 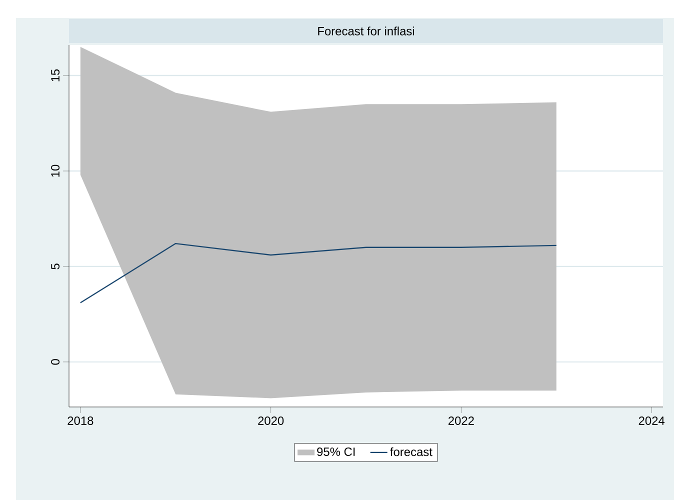 I want to click on line-series, so click(x=318, y=273).